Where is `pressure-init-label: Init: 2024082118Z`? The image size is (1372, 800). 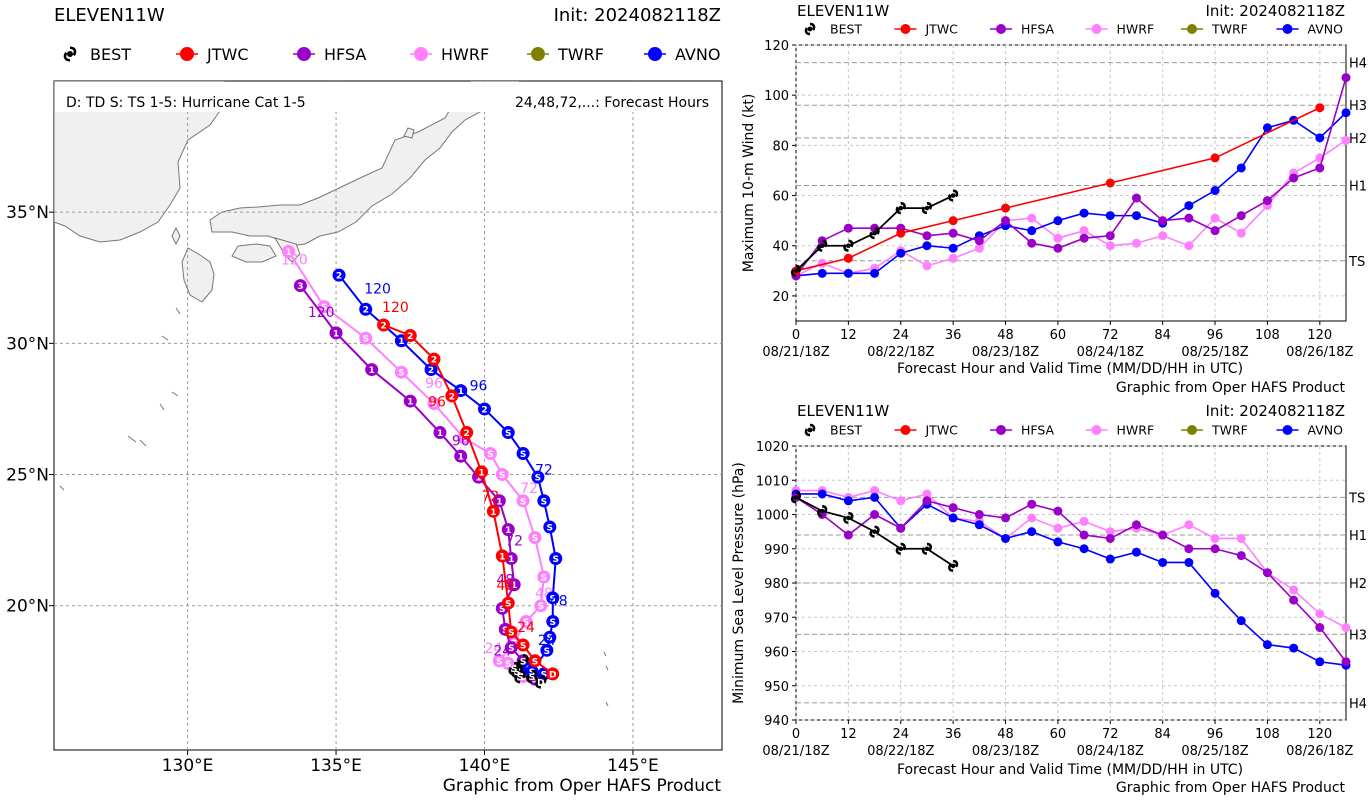 pressure-init-label: Init: 2024082118Z is located at coordinates (1275, 411).